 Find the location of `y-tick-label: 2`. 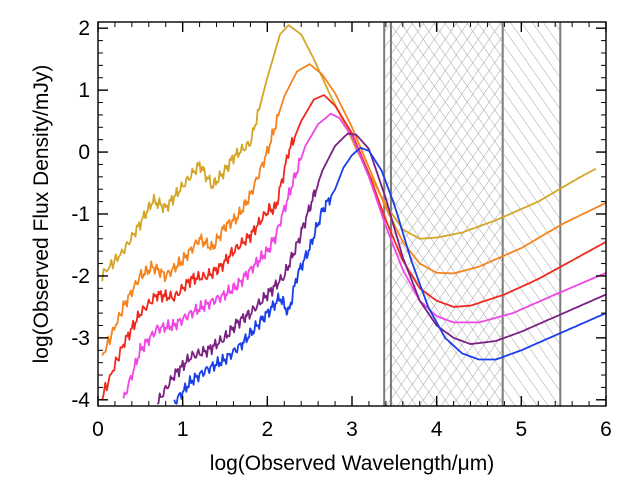

y-tick-label: 2 is located at coordinates (84, 28).